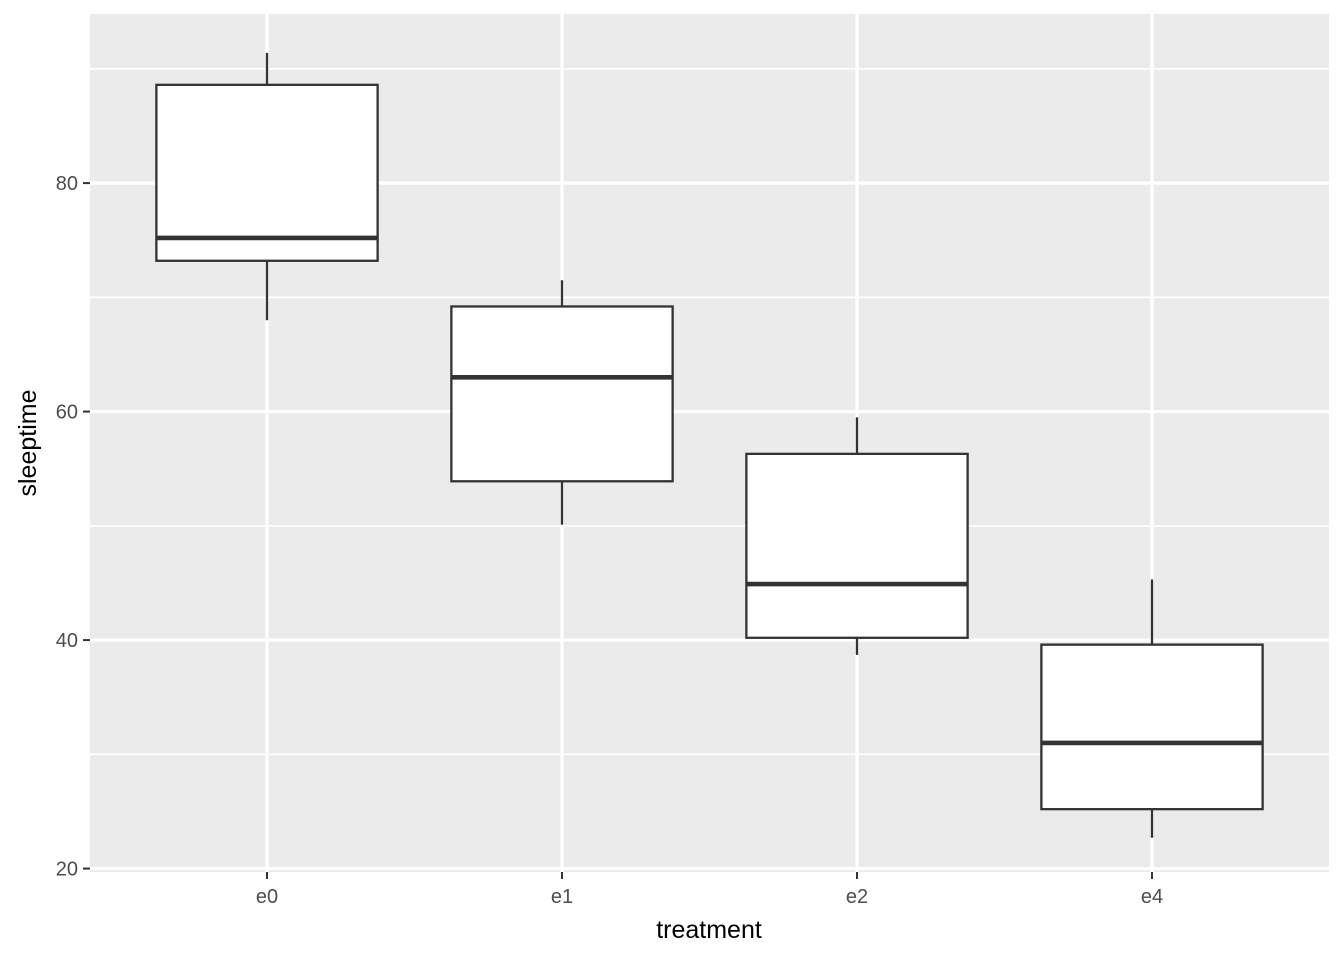 The height and width of the screenshot is (960, 1344). Describe the element at coordinates (1152, 897) in the screenshot. I see `x-tick-label: e4` at that location.